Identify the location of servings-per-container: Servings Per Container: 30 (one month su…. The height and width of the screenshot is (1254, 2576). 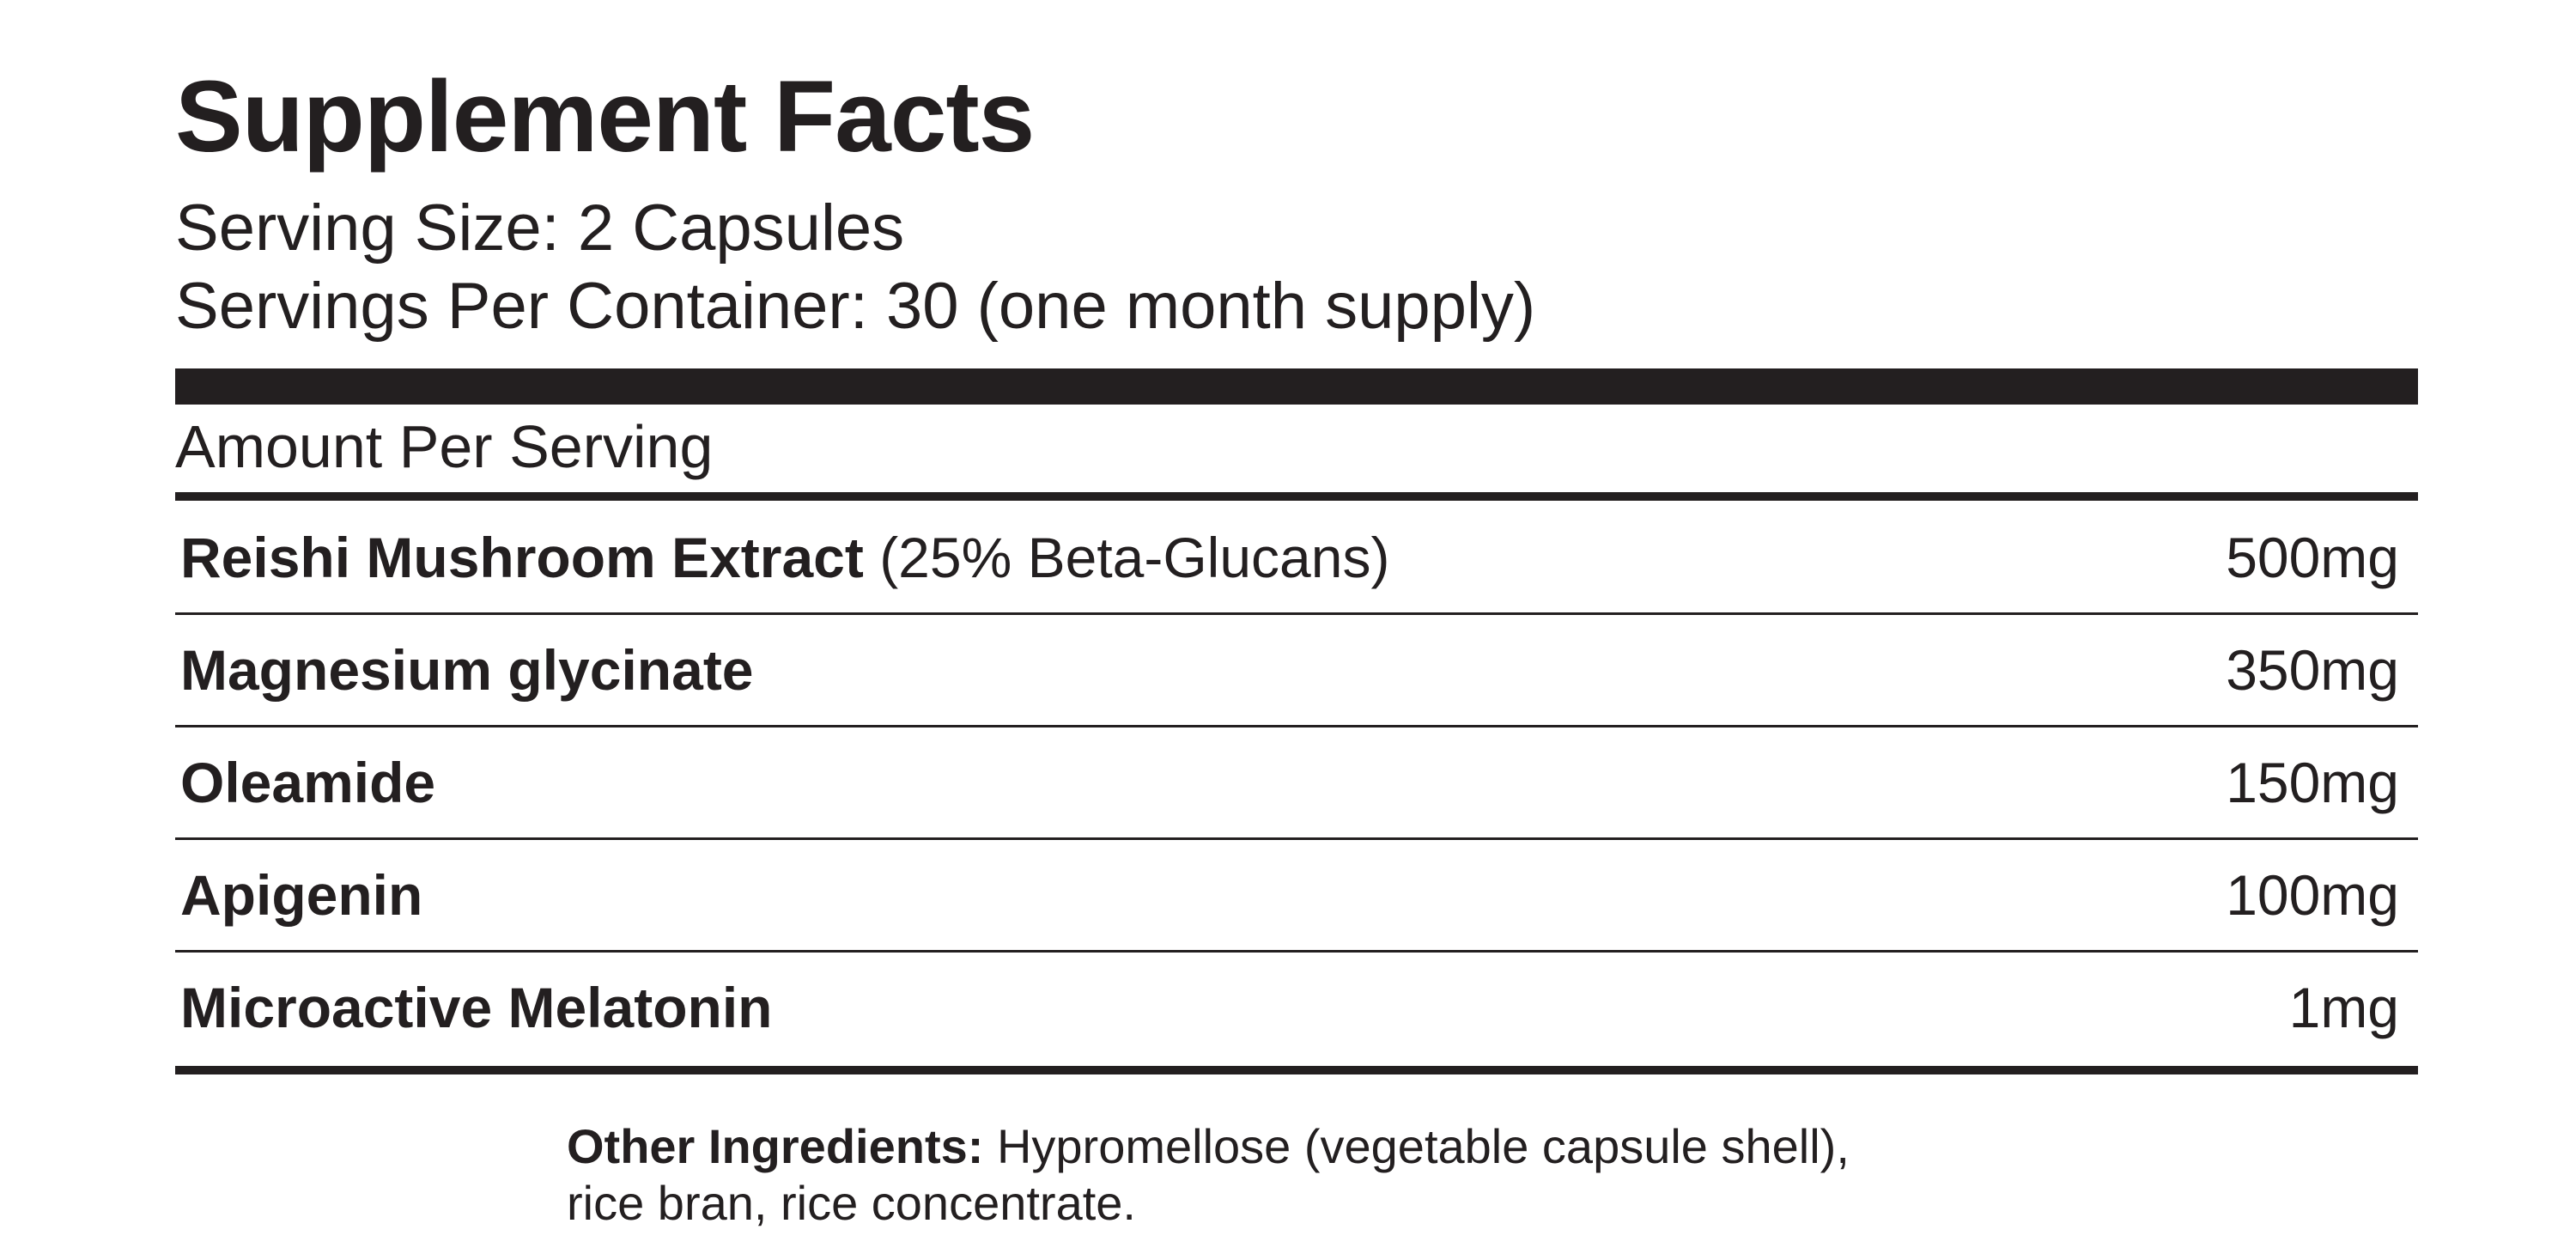
(856, 306).